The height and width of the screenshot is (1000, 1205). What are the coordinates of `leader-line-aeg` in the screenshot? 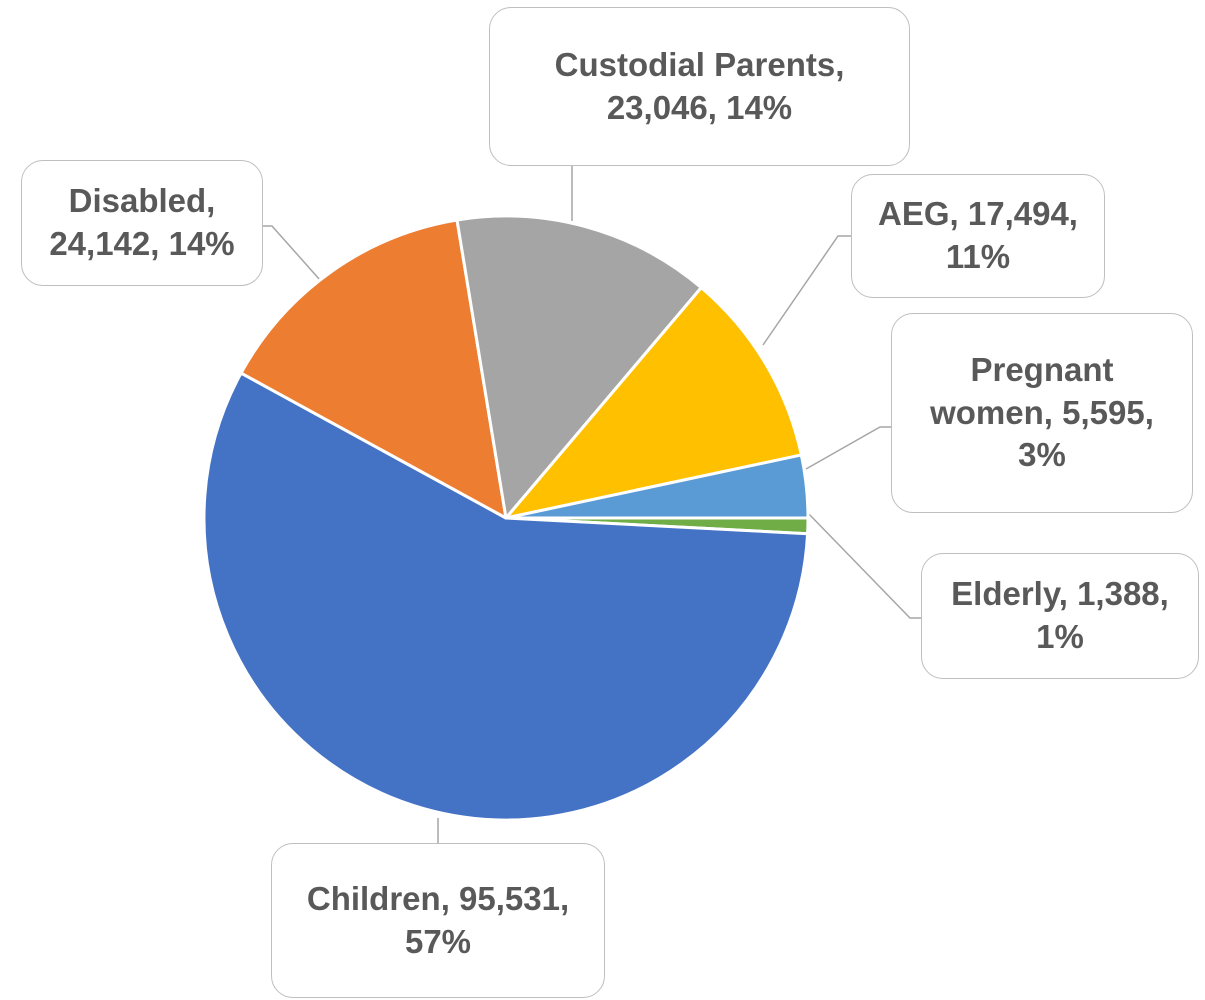 It's located at (806, 290).